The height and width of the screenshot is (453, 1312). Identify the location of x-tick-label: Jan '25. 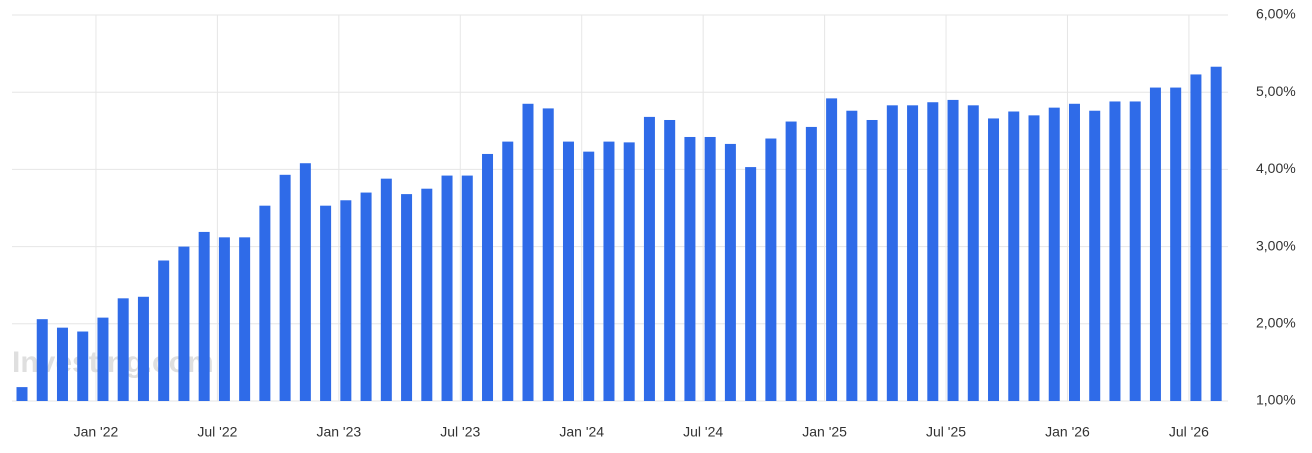
(824, 432).